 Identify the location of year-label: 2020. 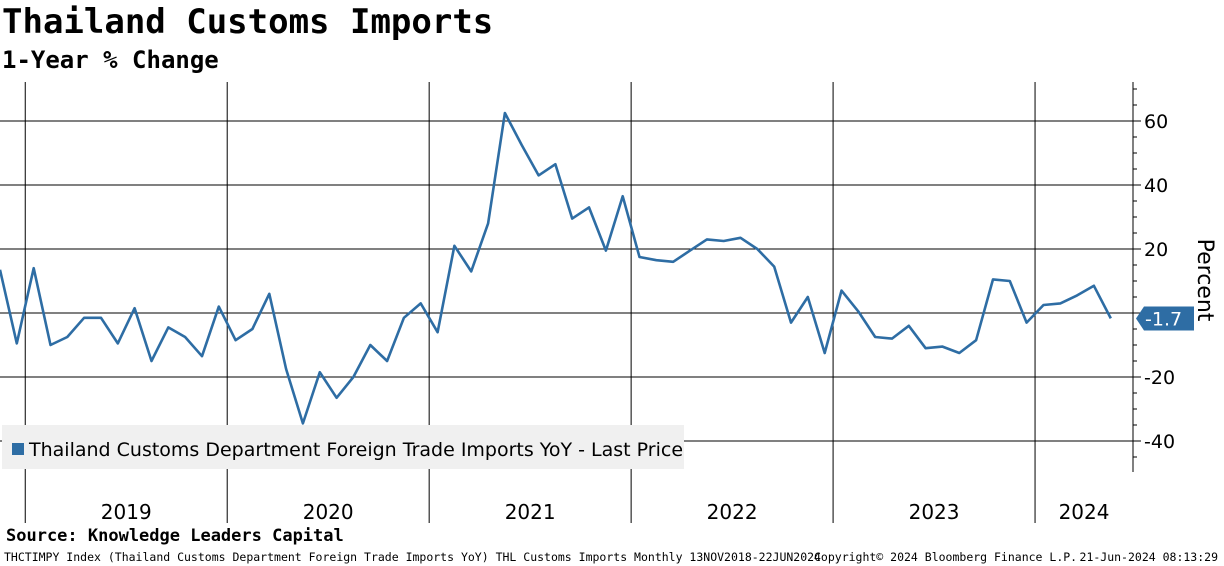
(328, 512).